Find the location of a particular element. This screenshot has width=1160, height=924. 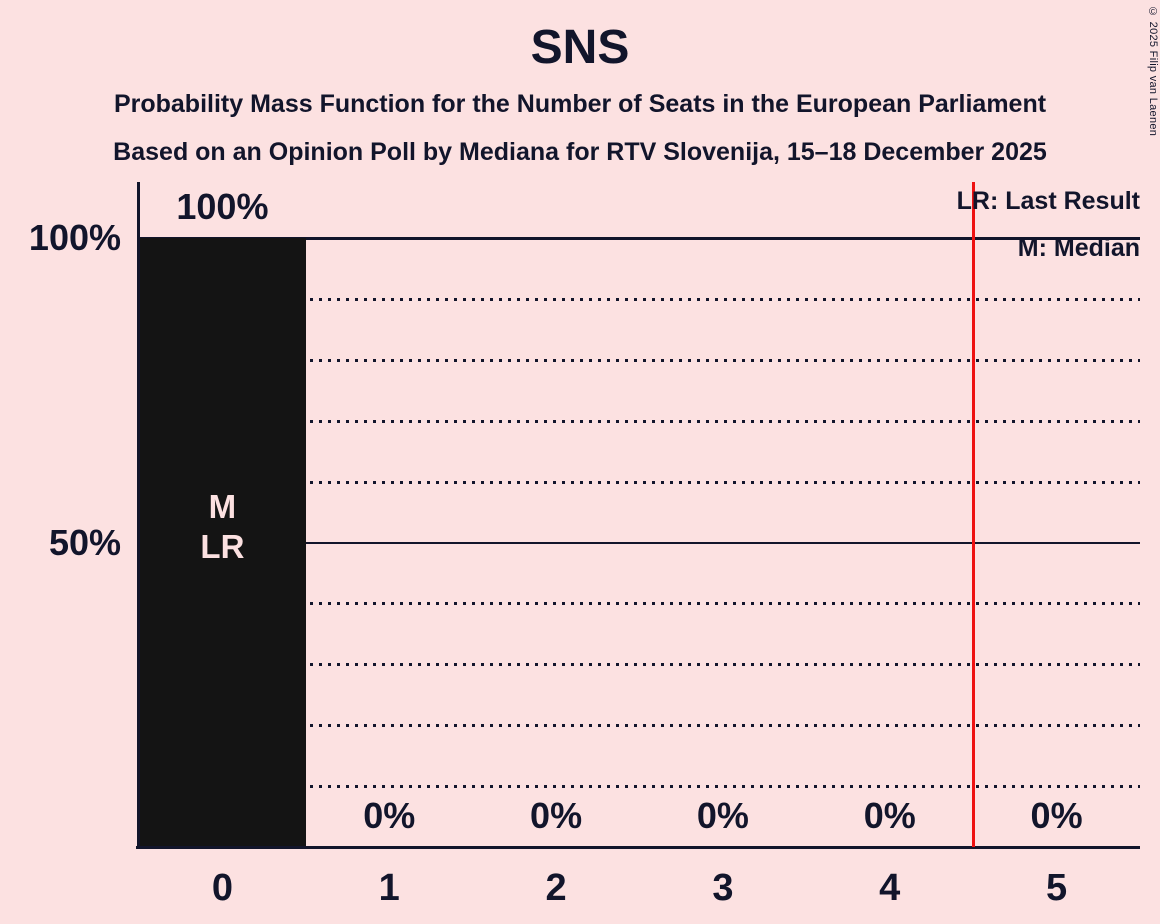

x-axis-tick-label: 5 is located at coordinates (1057, 888).